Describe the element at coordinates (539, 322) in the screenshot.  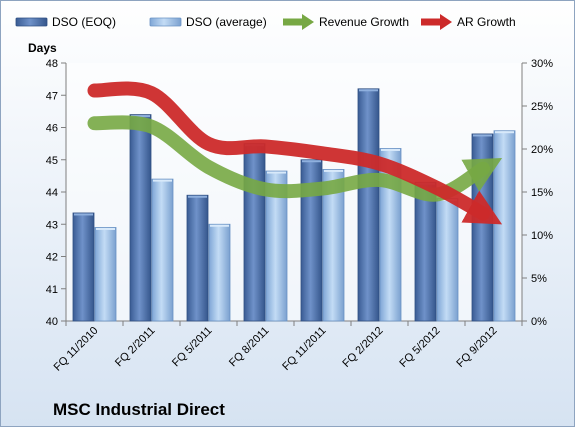
I see `y-tick-label-right: 0%` at that location.